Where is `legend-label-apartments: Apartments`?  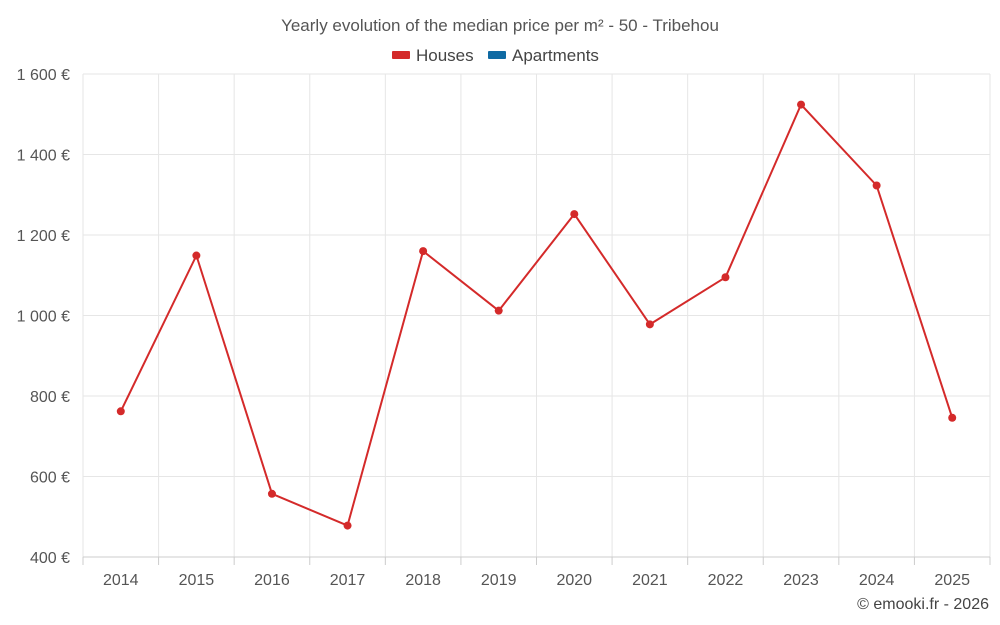
legend-label-apartments: Apartments is located at coordinates (555, 55).